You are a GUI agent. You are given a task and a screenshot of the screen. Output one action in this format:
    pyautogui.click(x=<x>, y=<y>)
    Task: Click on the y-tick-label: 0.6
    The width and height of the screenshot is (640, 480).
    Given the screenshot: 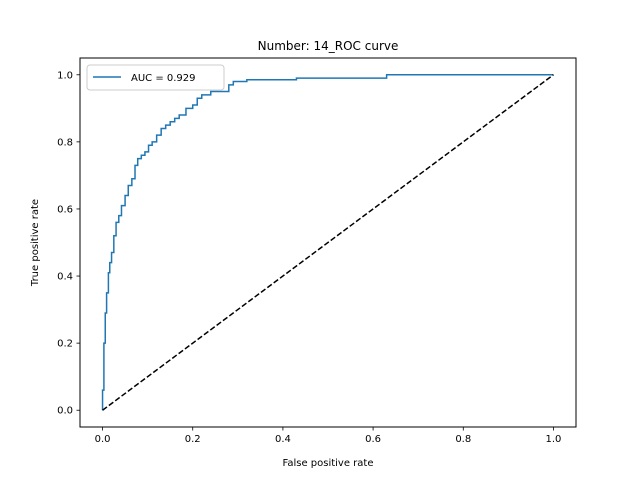 What is the action you would take?
    pyautogui.click(x=65, y=209)
    